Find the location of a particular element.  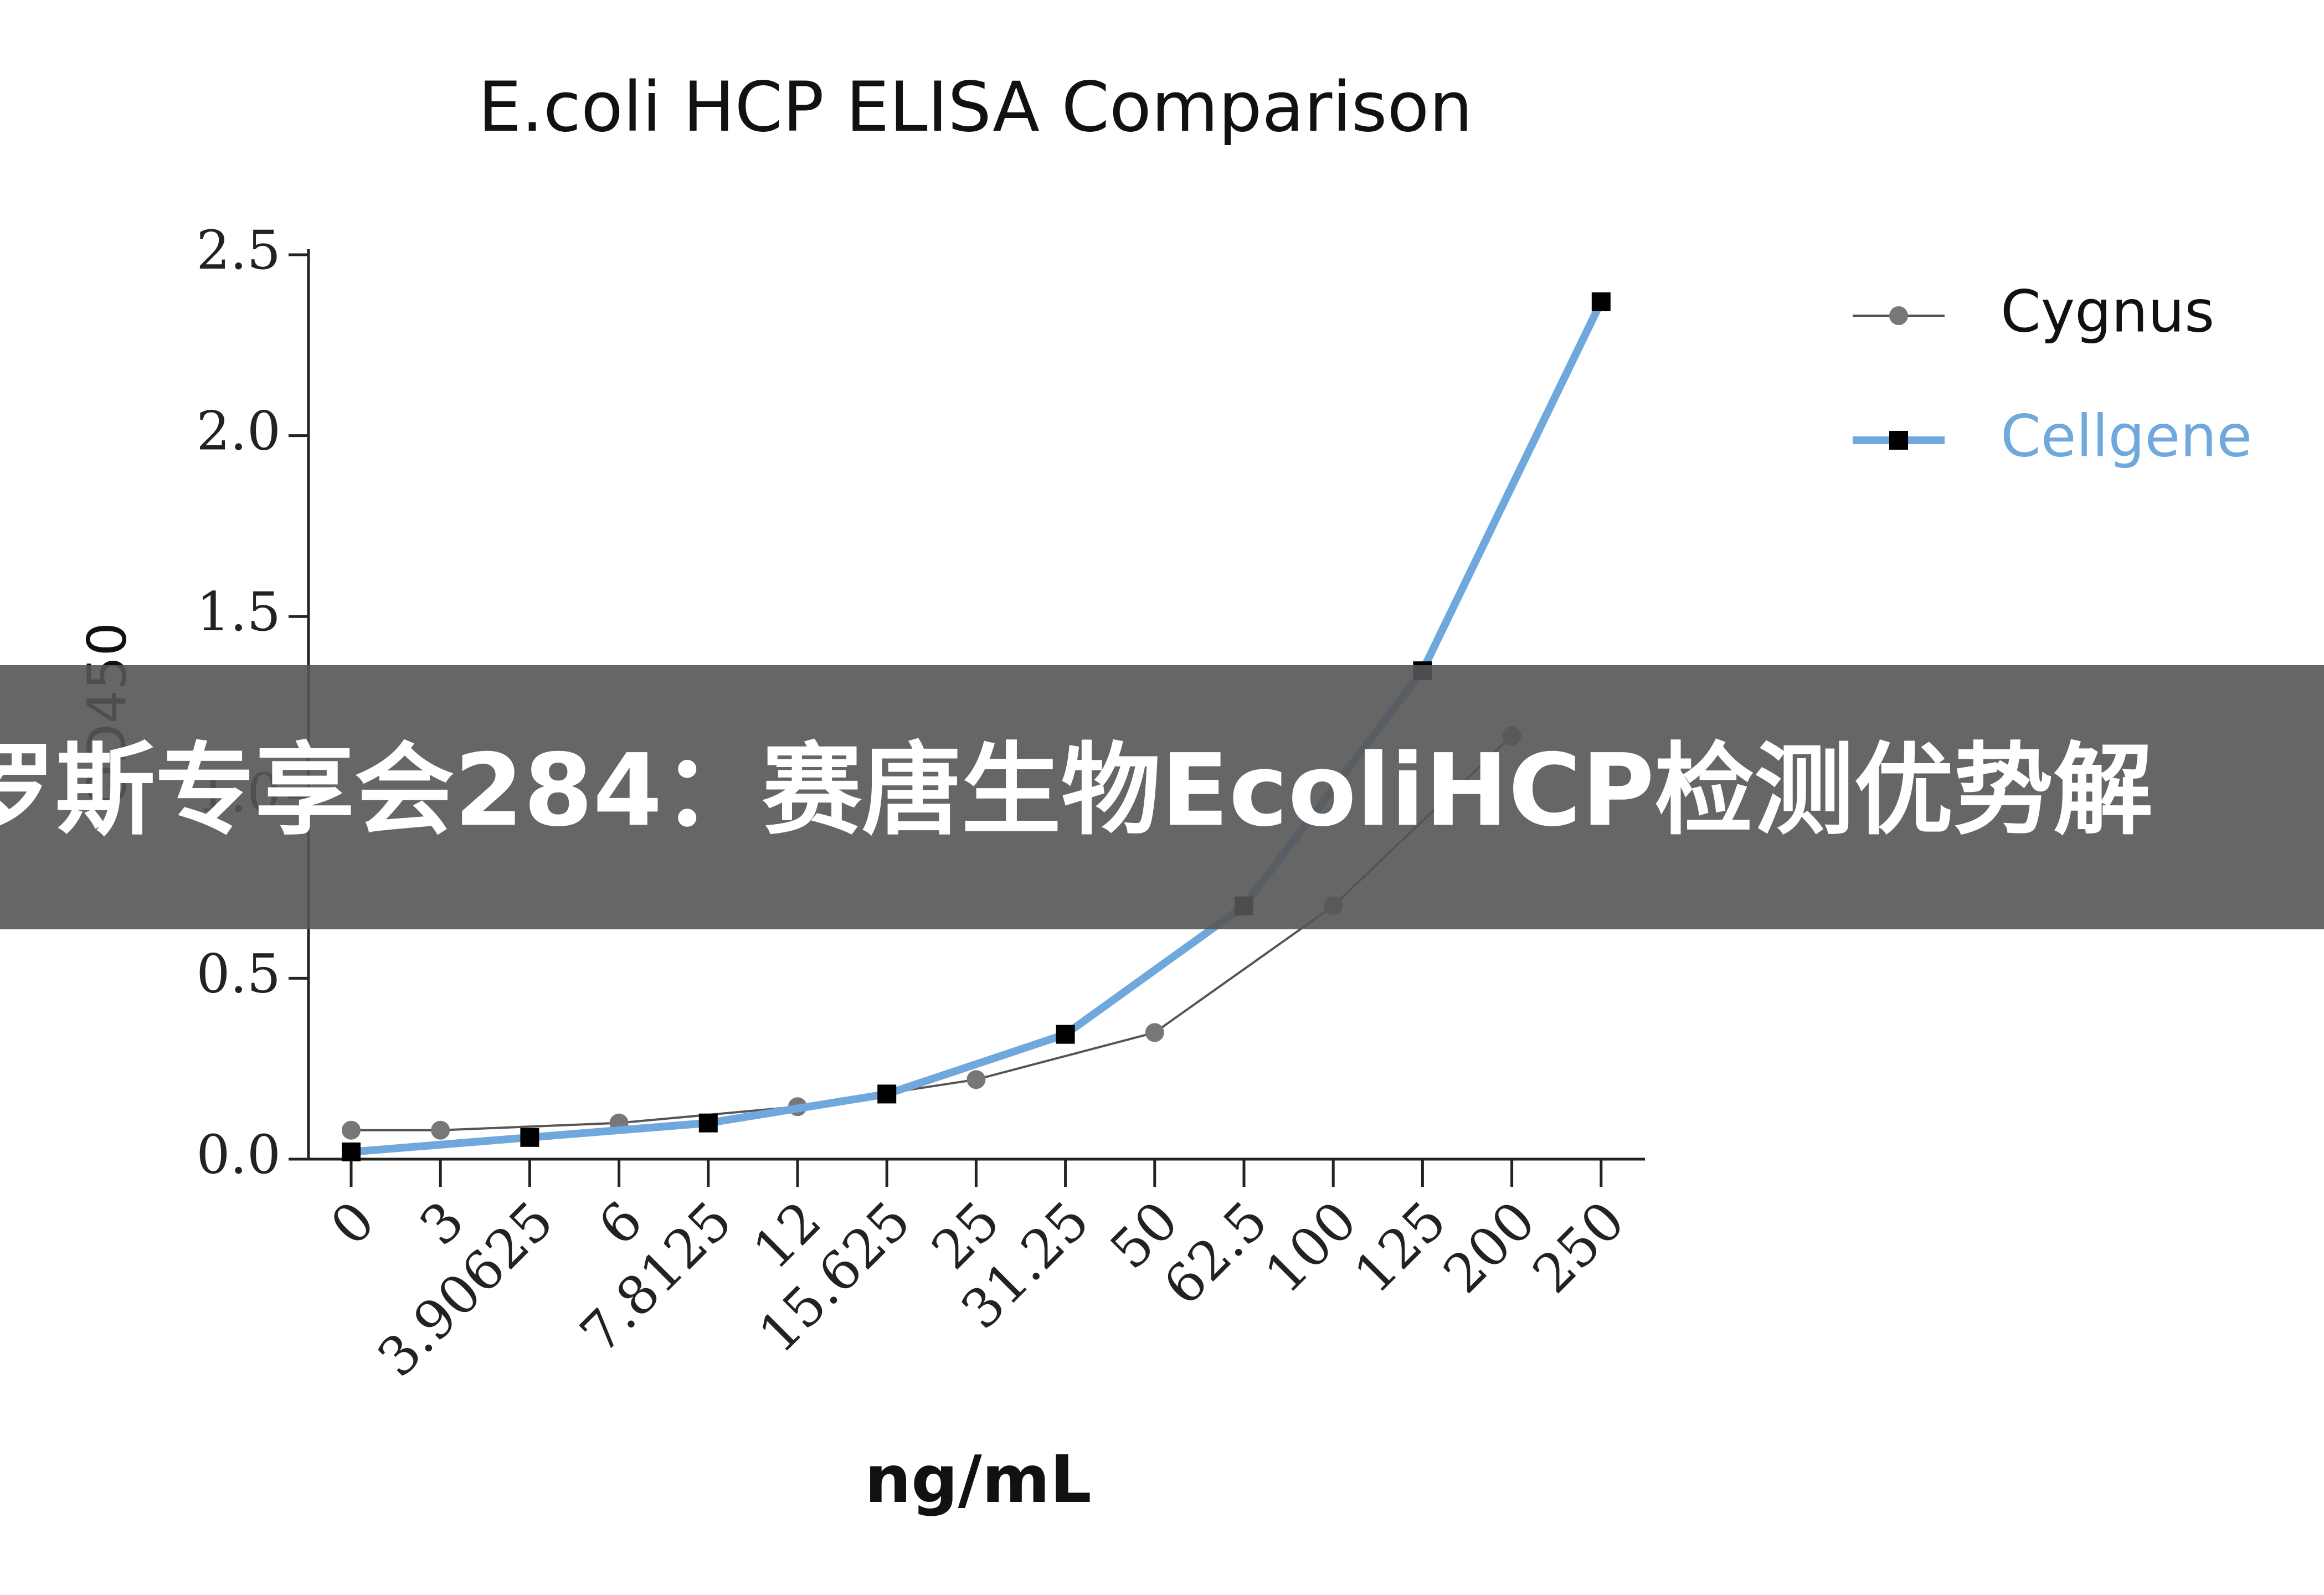

legend-label: Cellgene is located at coordinates (2126, 436).